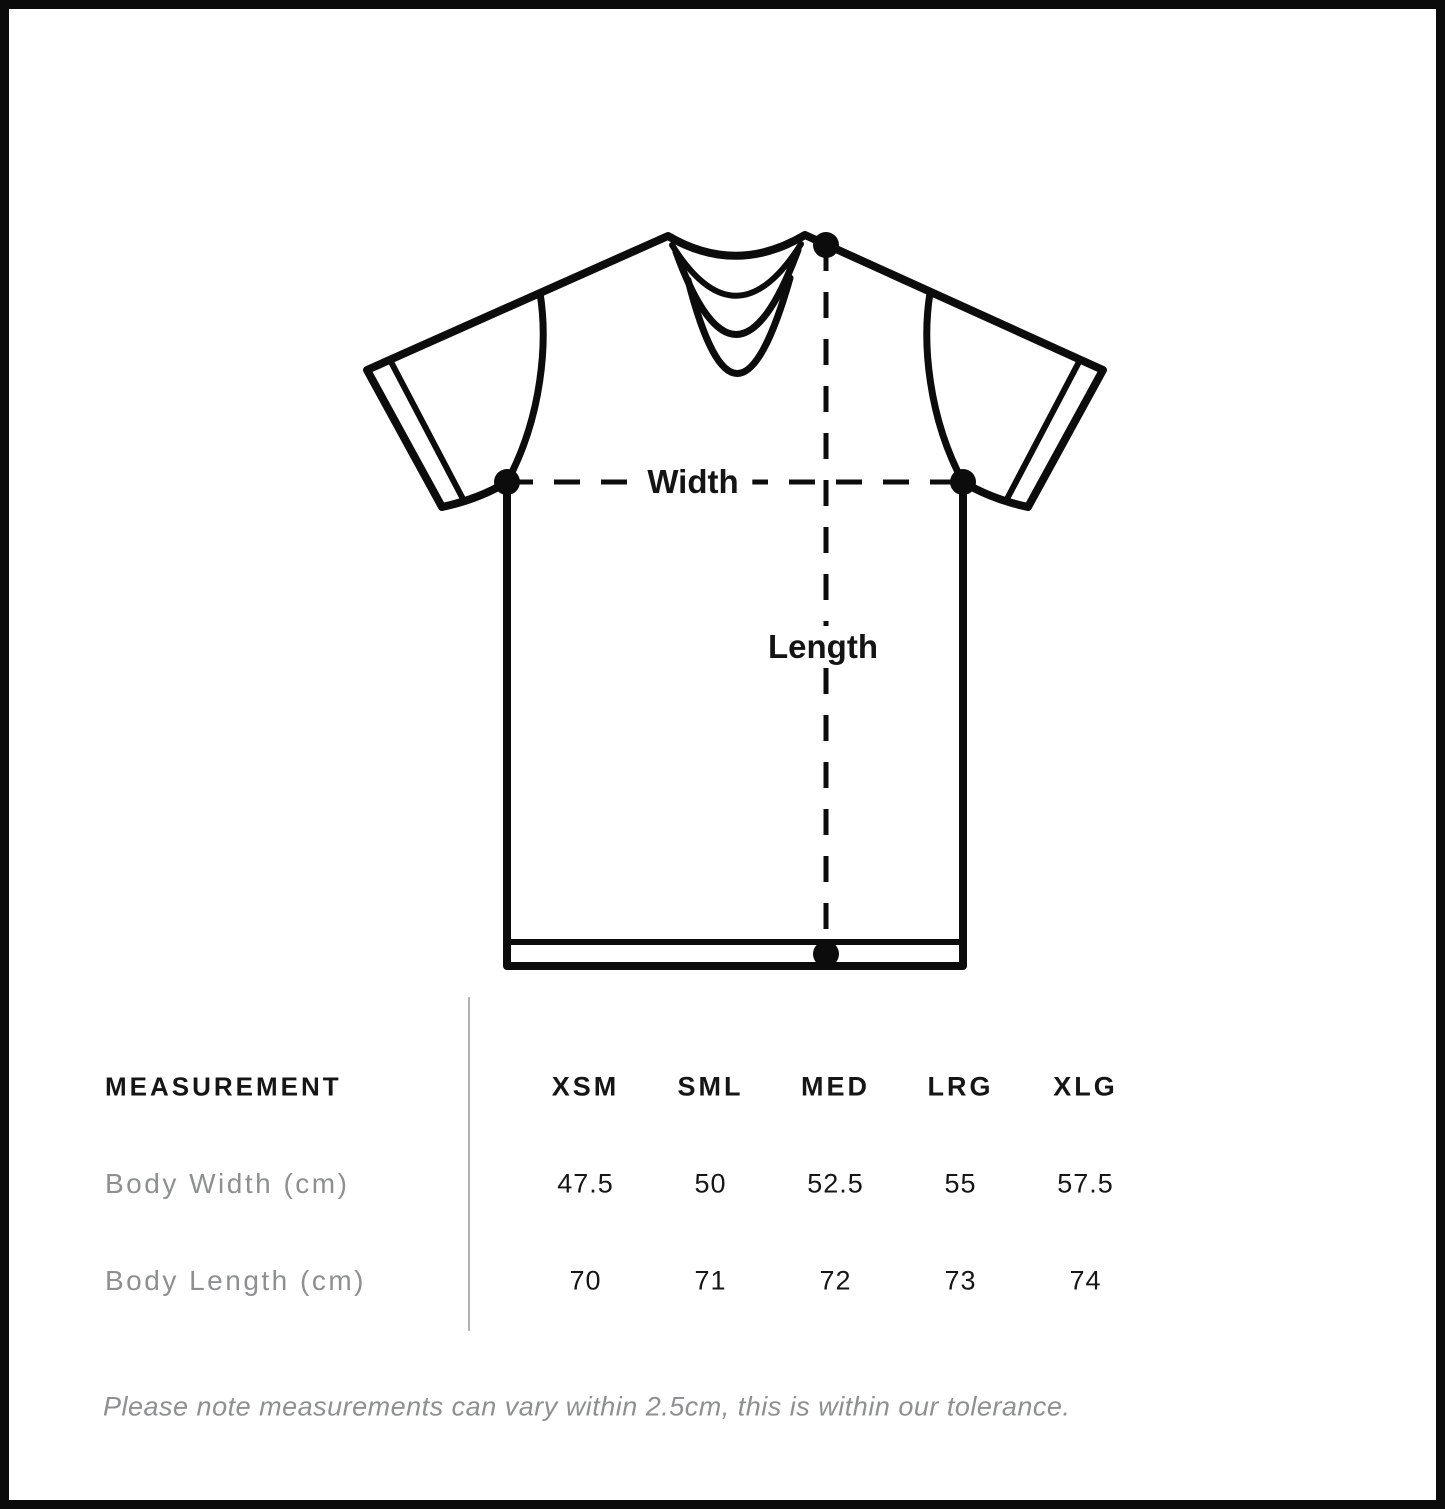  What do you see at coordinates (710, 1280) in the screenshot?
I see `body-length-sml: 71` at bounding box center [710, 1280].